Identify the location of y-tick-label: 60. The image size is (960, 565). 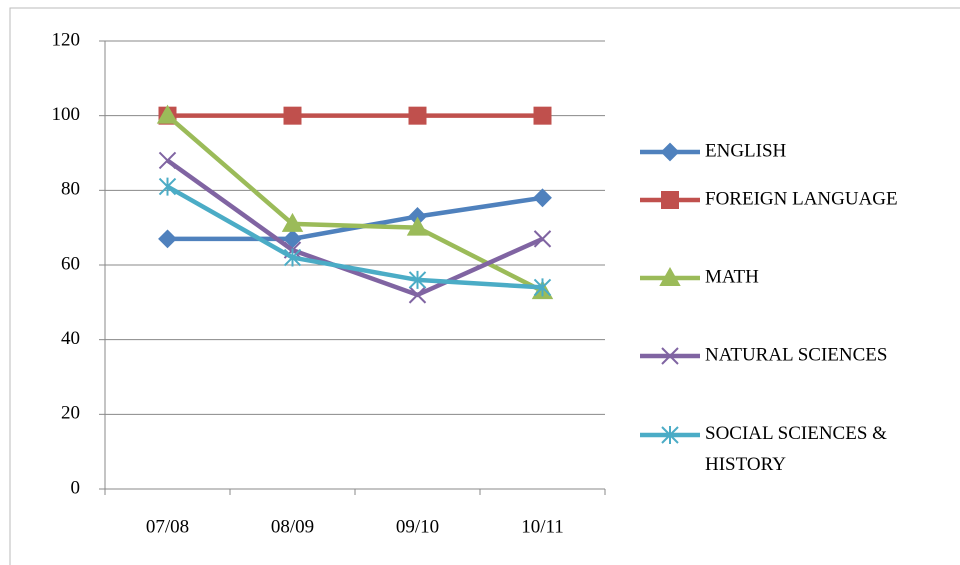
(70, 263).